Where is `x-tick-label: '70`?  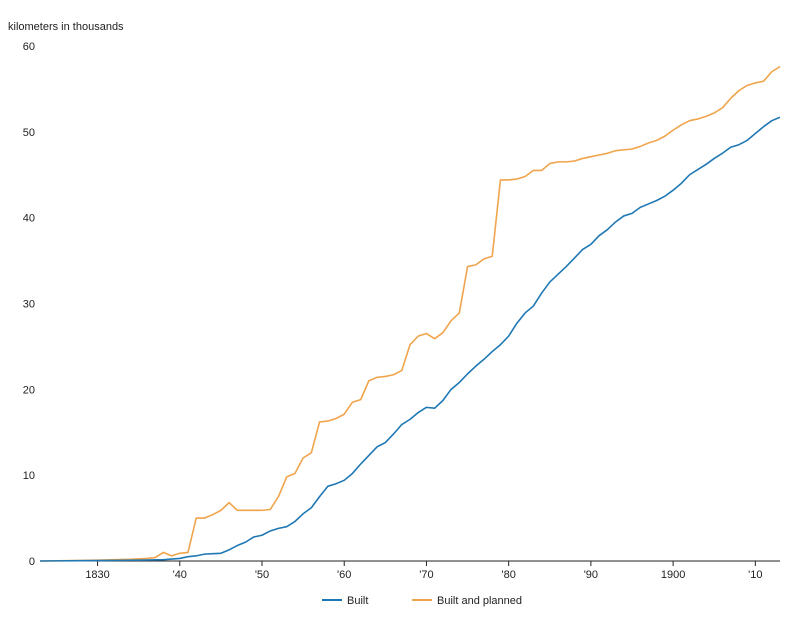
x-tick-label: '70 is located at coordinates (426, 575).